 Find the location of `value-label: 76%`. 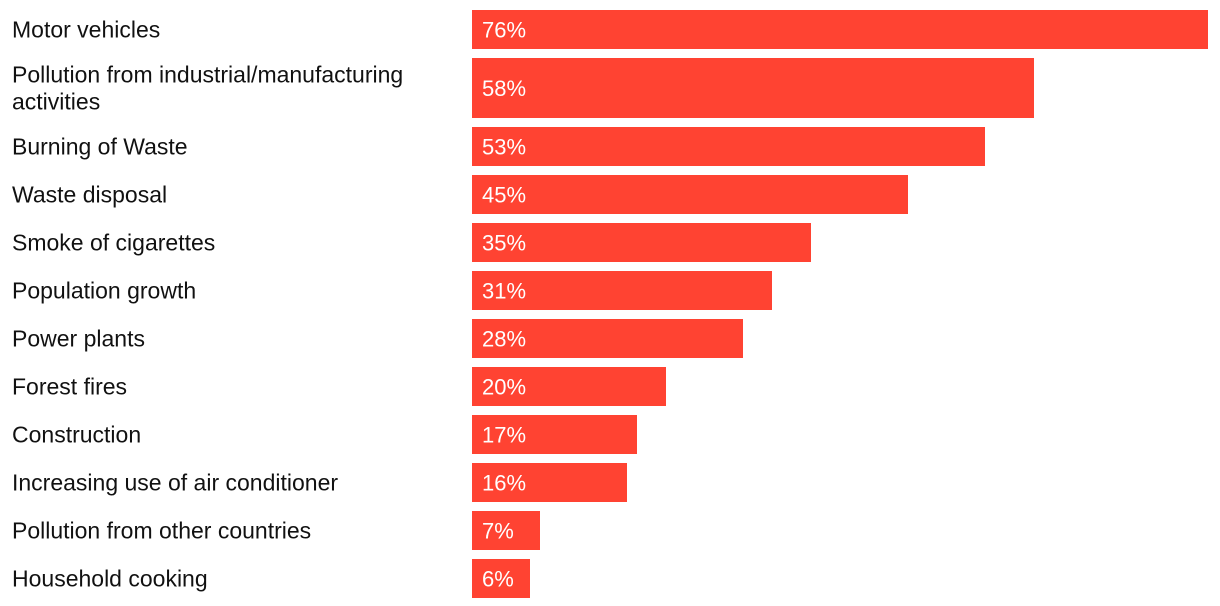

value-label: 76% is located at coordinates (504, 30).